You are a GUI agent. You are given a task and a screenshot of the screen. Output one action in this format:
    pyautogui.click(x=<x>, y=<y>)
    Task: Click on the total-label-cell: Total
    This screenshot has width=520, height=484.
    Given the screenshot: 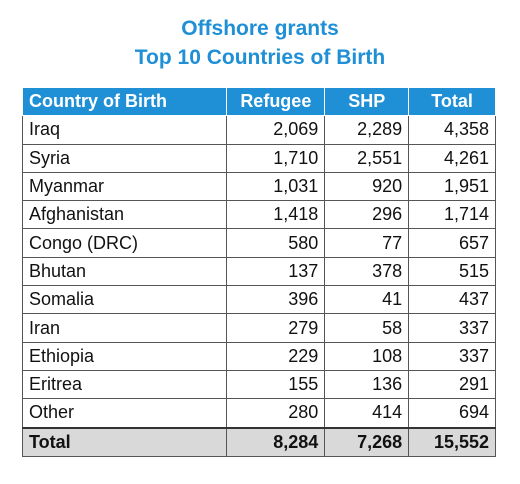 What is the action you would take?
    pyautogui.click(x=124, y=441)
    